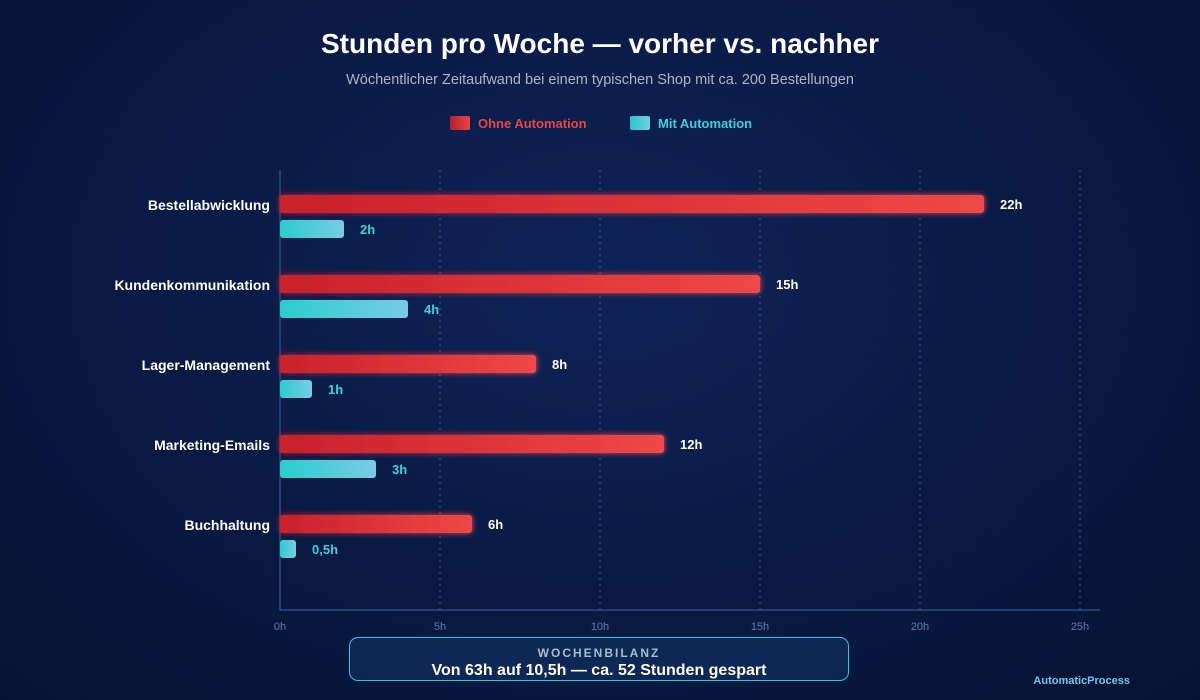 Image resolution: width=1200 pixels, height=700 pixels. Describe the element at coordinates (460, 123) in the screenshot. I see `legend-swatch-red` at that location.